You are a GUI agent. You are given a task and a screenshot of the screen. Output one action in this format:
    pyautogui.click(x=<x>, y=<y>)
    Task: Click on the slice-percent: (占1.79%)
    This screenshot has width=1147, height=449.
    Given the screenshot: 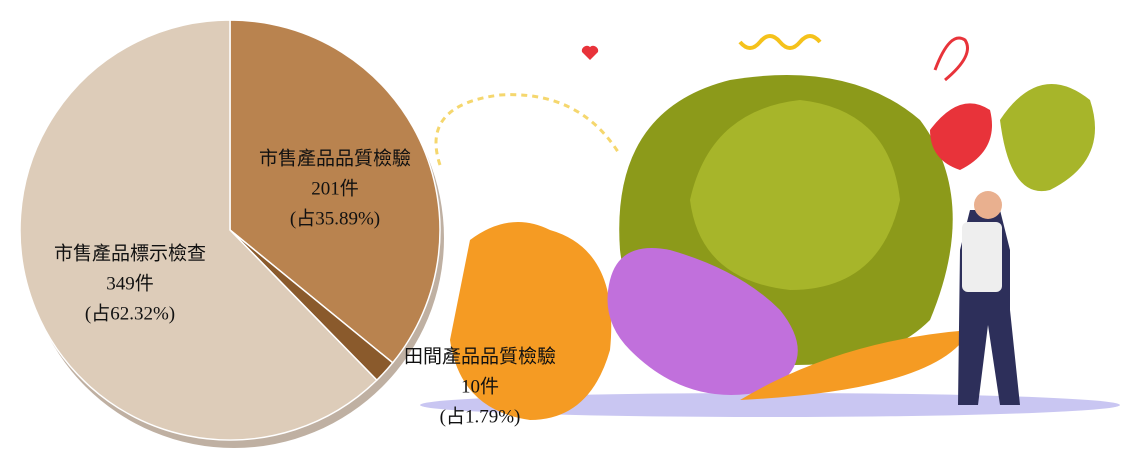 What is the action you would take?
    pyautogui.click(x=480, y=416)
    